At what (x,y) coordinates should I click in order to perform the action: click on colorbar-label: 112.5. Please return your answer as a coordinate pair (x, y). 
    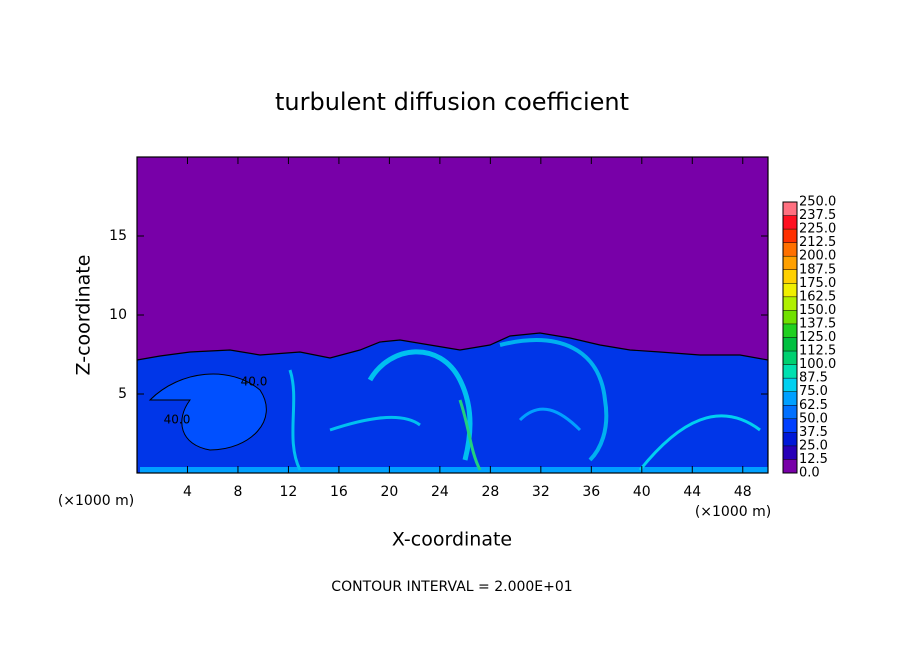
    Looking at the image, I should click on (817, 351).